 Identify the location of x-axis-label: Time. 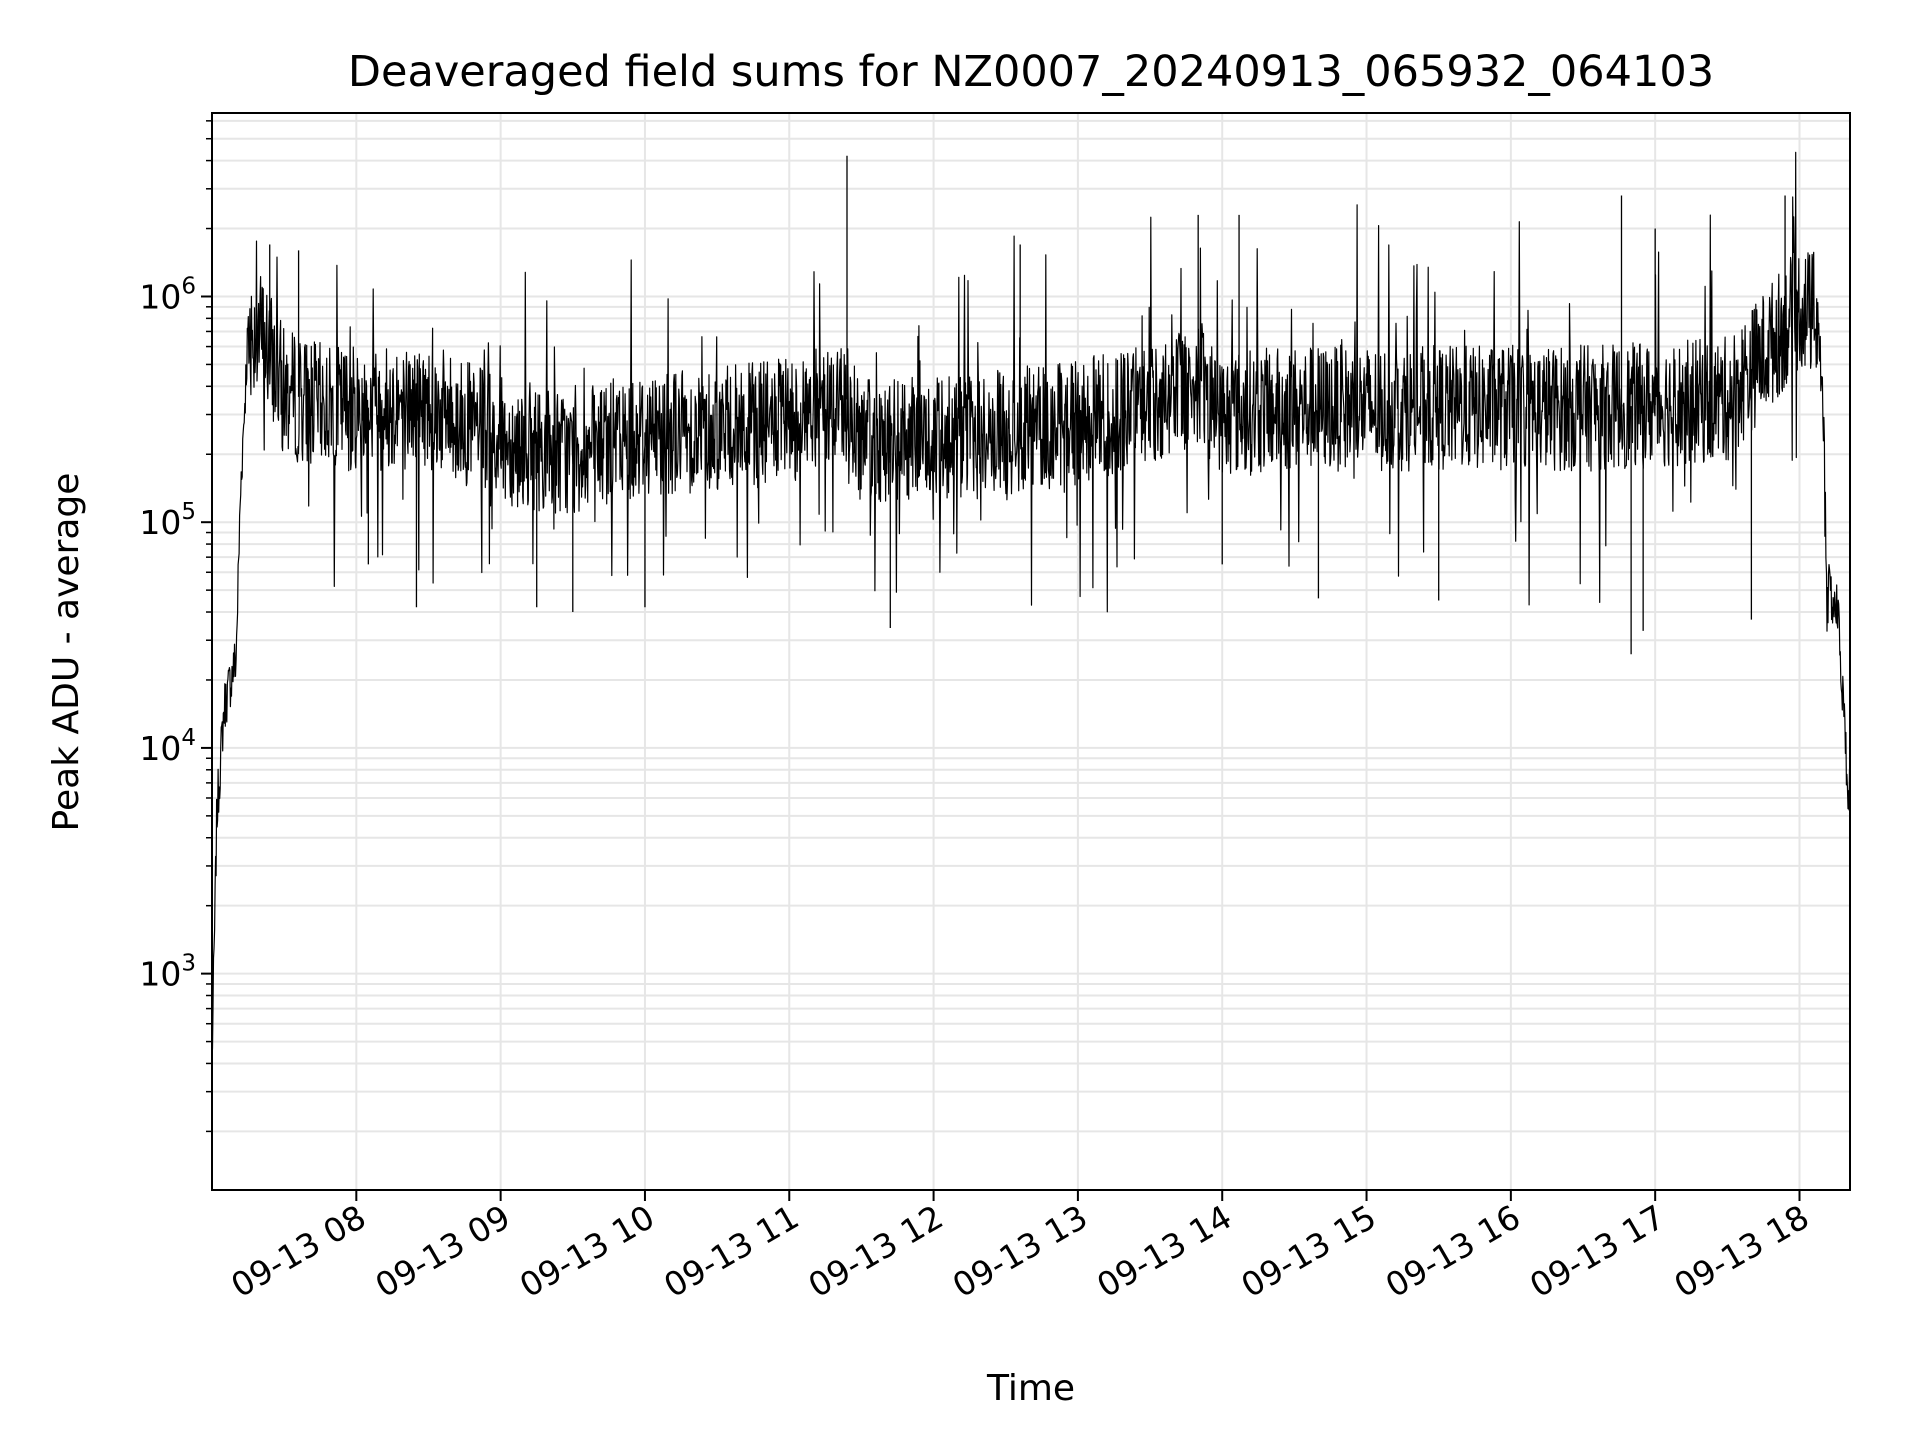
(1030, 1388).